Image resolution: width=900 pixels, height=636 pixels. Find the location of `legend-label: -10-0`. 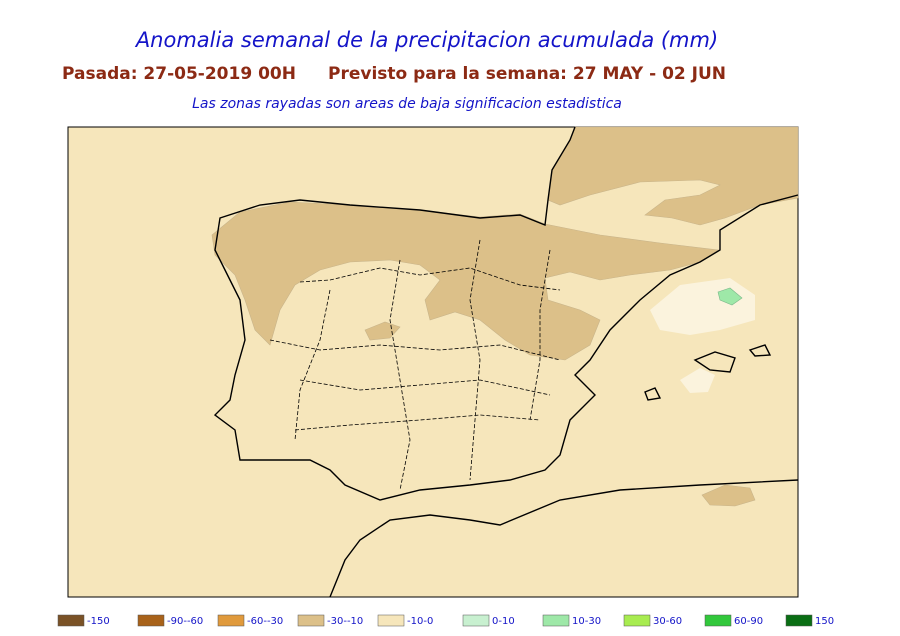

legend-label: -10-0 is located at coordinates (420, 621).